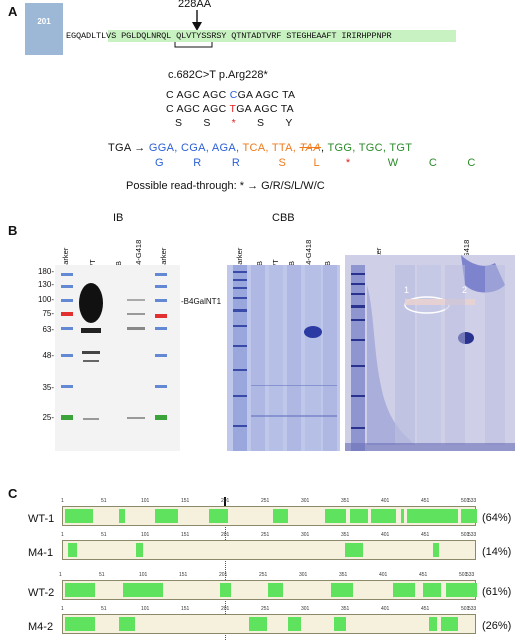 The height and width of the screenshot is (640, 520). What do you see at coordinates (283, 358) in the screenshot?
I see `cbb-gel-1-image` at bounding box center [283, 358].